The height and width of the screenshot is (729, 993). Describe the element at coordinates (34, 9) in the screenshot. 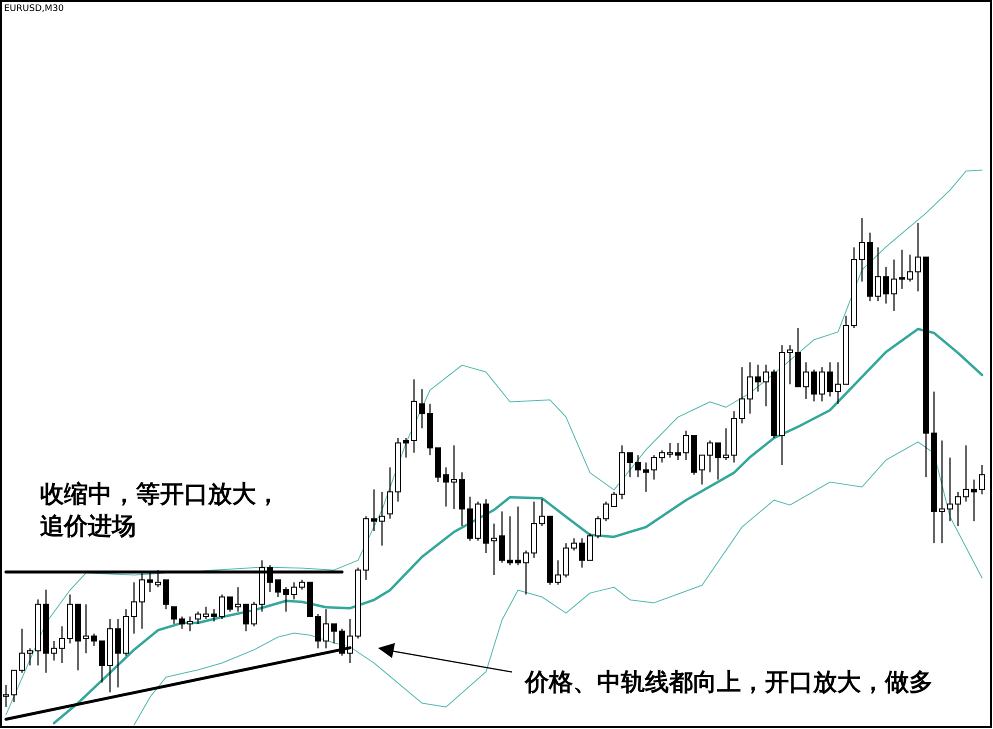

I see `chart-title: EURUSD,M30` at that location.